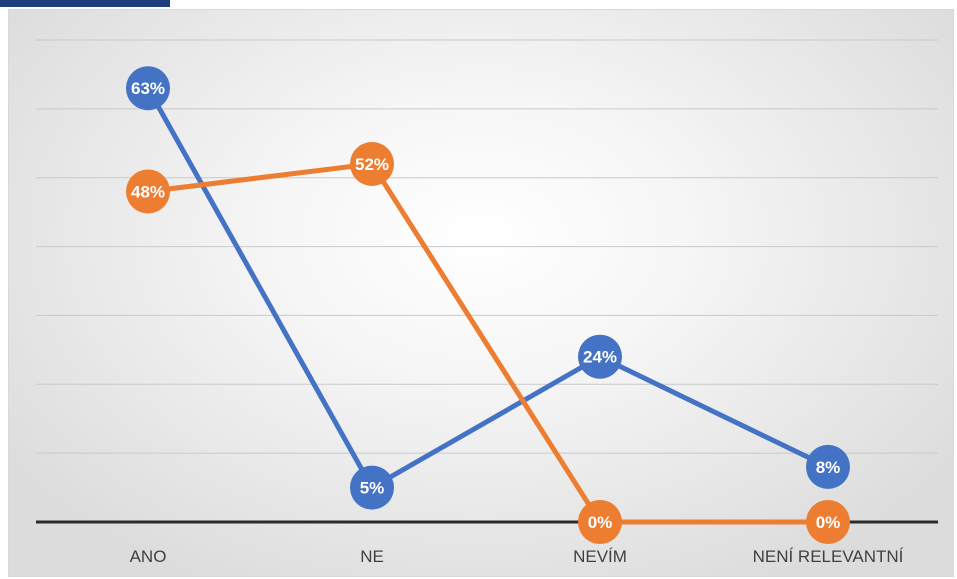  Describe the element at coordinates (828, 556) in the screenshot. I see `x-tick-label: NENÍ RELEVANTNÍ` at that location.